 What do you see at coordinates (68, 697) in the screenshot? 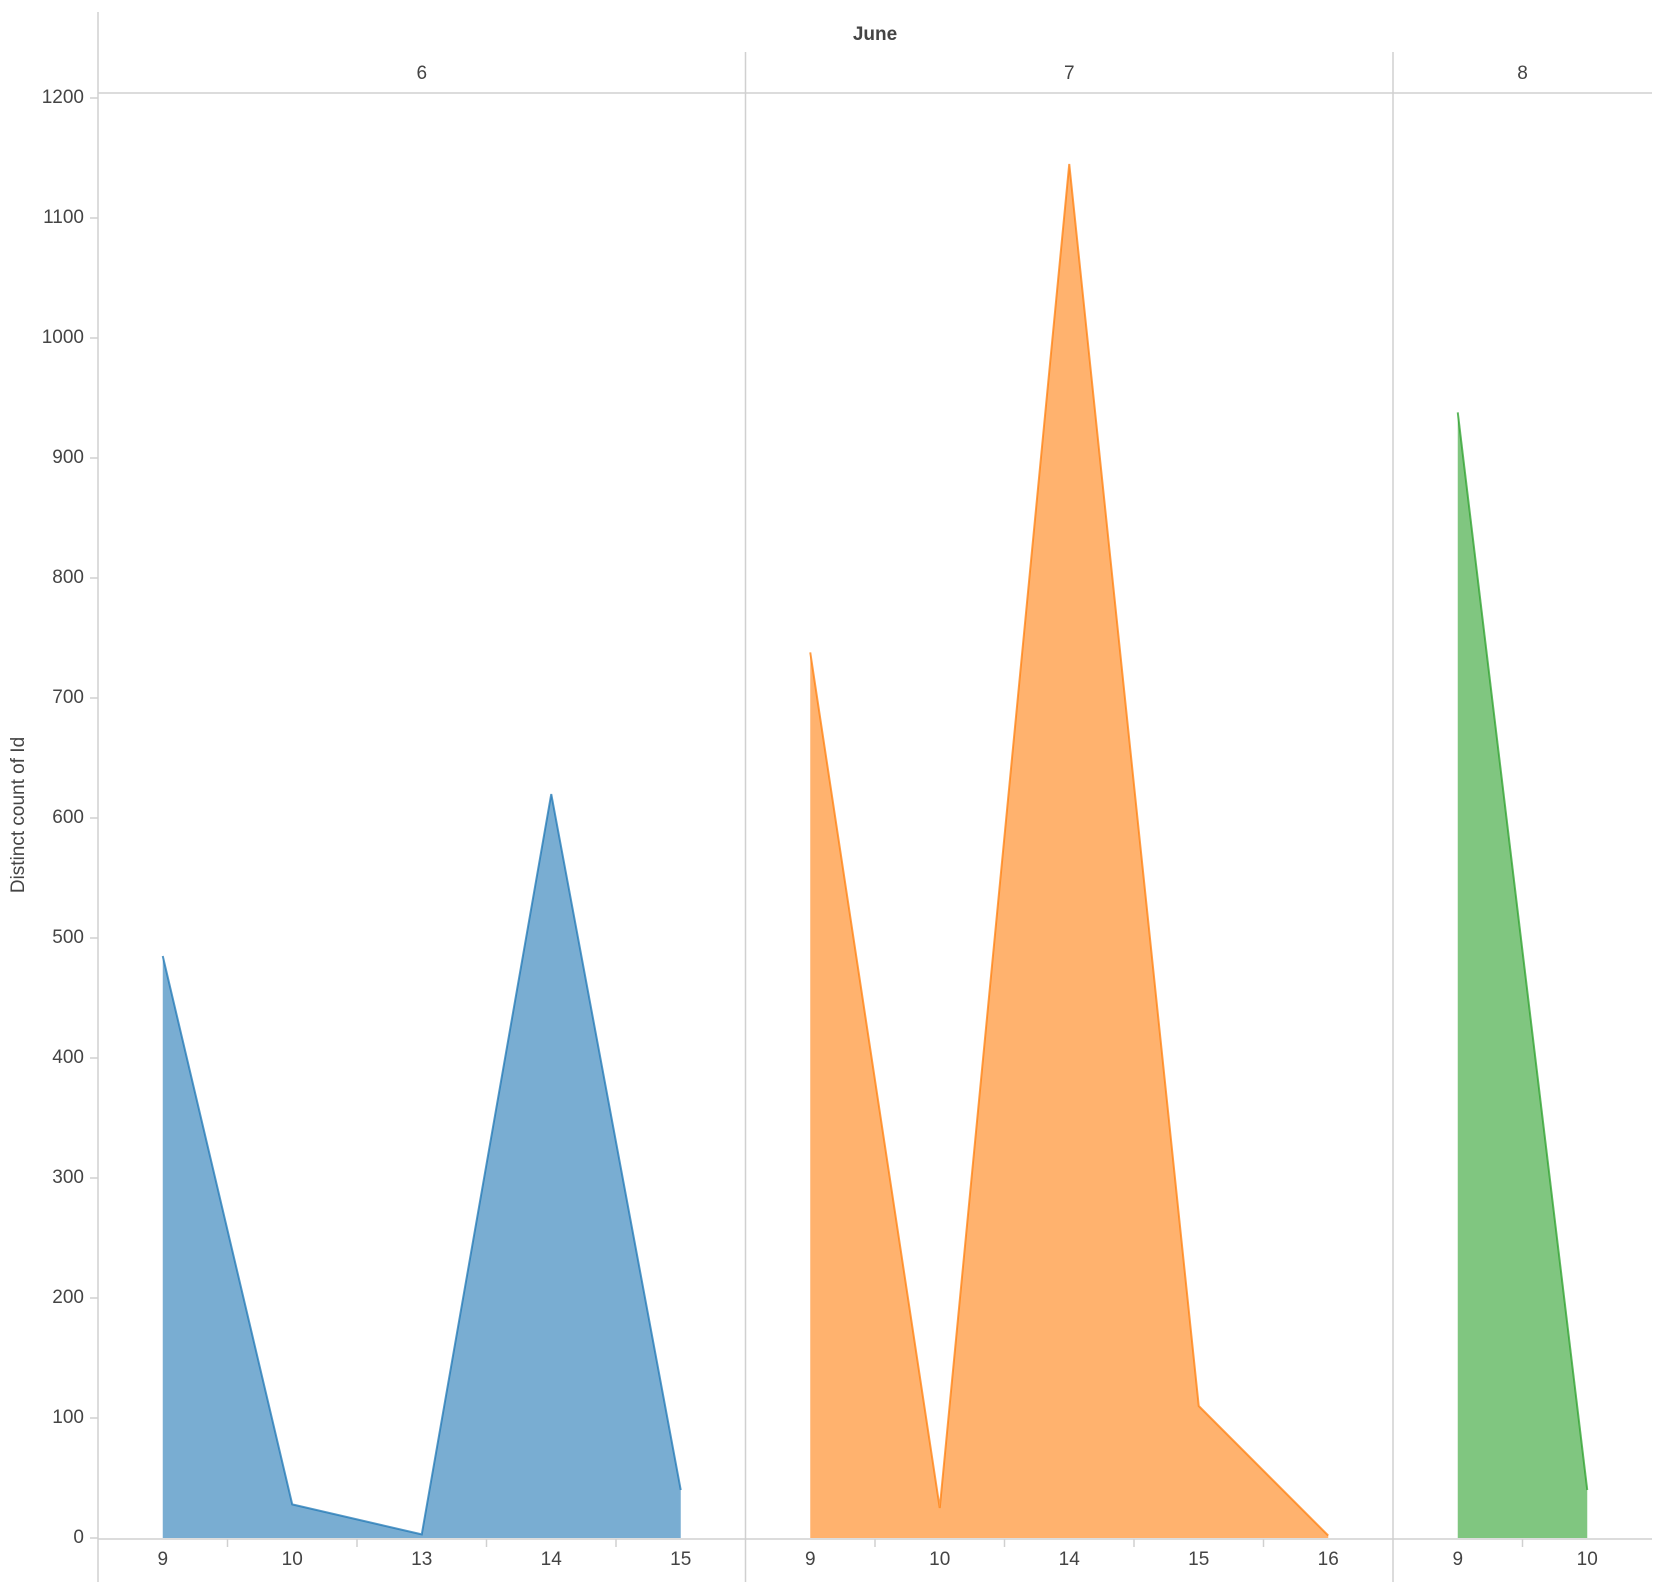
I see `y-tick-label: 700` at bounding box center [68, 697].